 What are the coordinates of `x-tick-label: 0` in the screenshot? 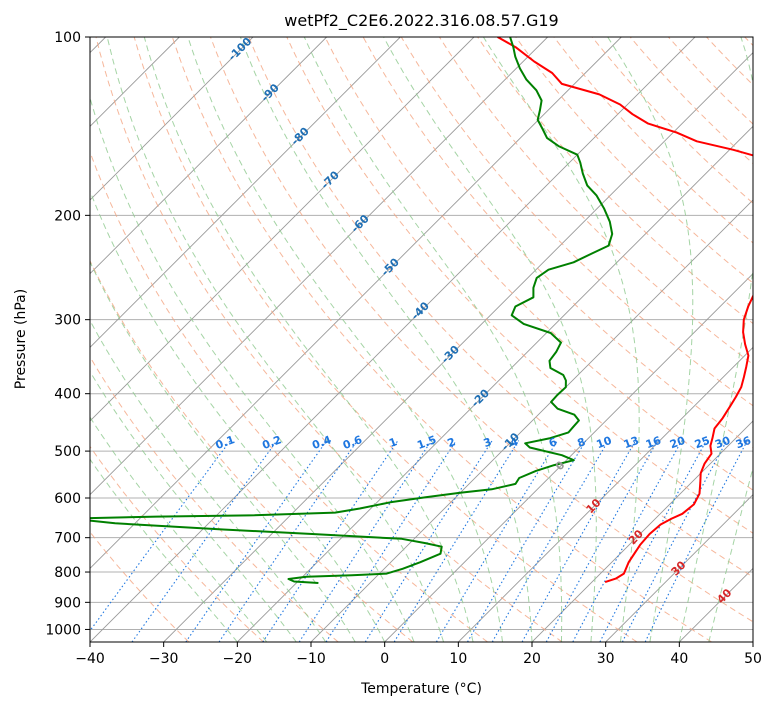 It's located at (384, 659).